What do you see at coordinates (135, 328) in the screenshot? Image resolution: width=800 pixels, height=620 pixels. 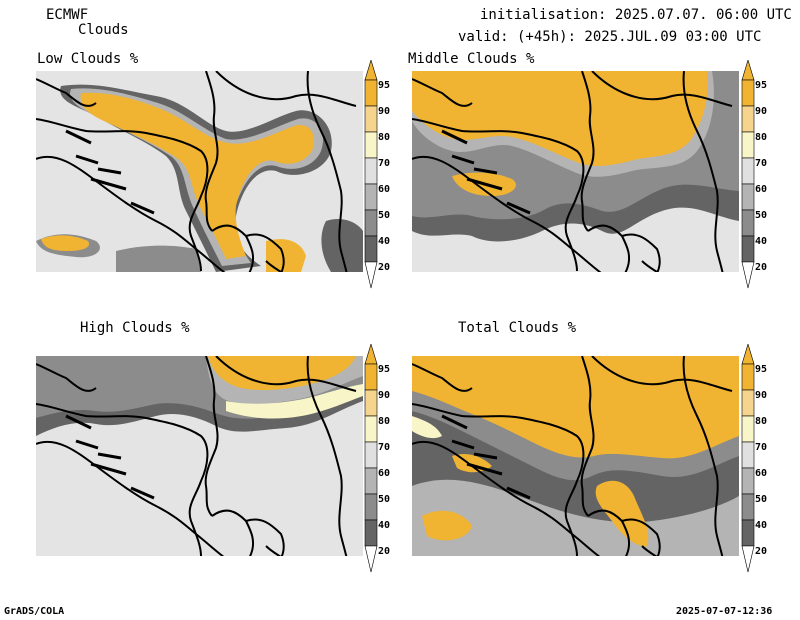 I see `panel-title-high: High Clouds %` at bounding box center [135, 328].